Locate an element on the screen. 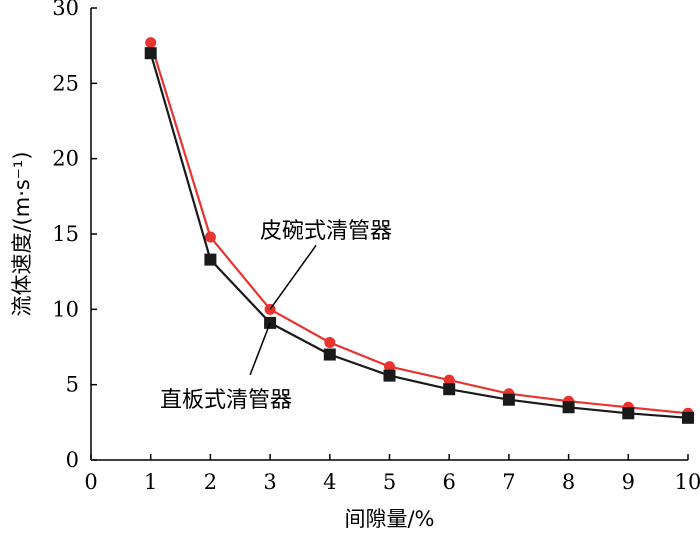 This screenshot has width=700, height=537. x-tick-label: 7 is located at coordinates (508, 482).